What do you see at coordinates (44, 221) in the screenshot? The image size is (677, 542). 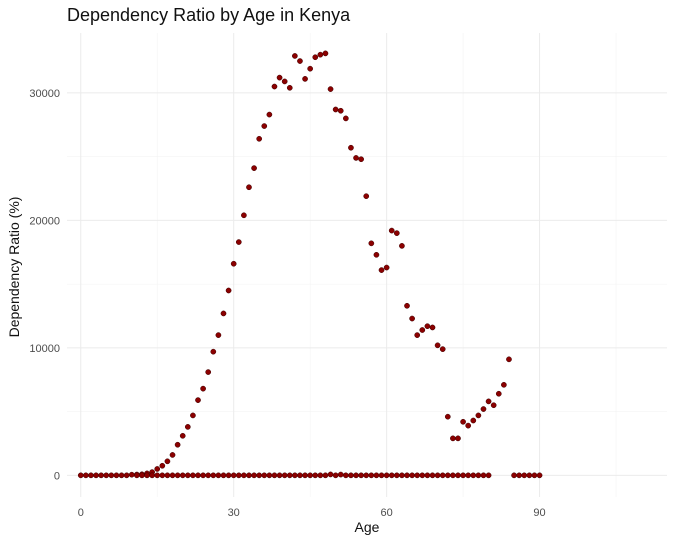 I see `y-tick-label: 20000` at bounding box center [44, 221].